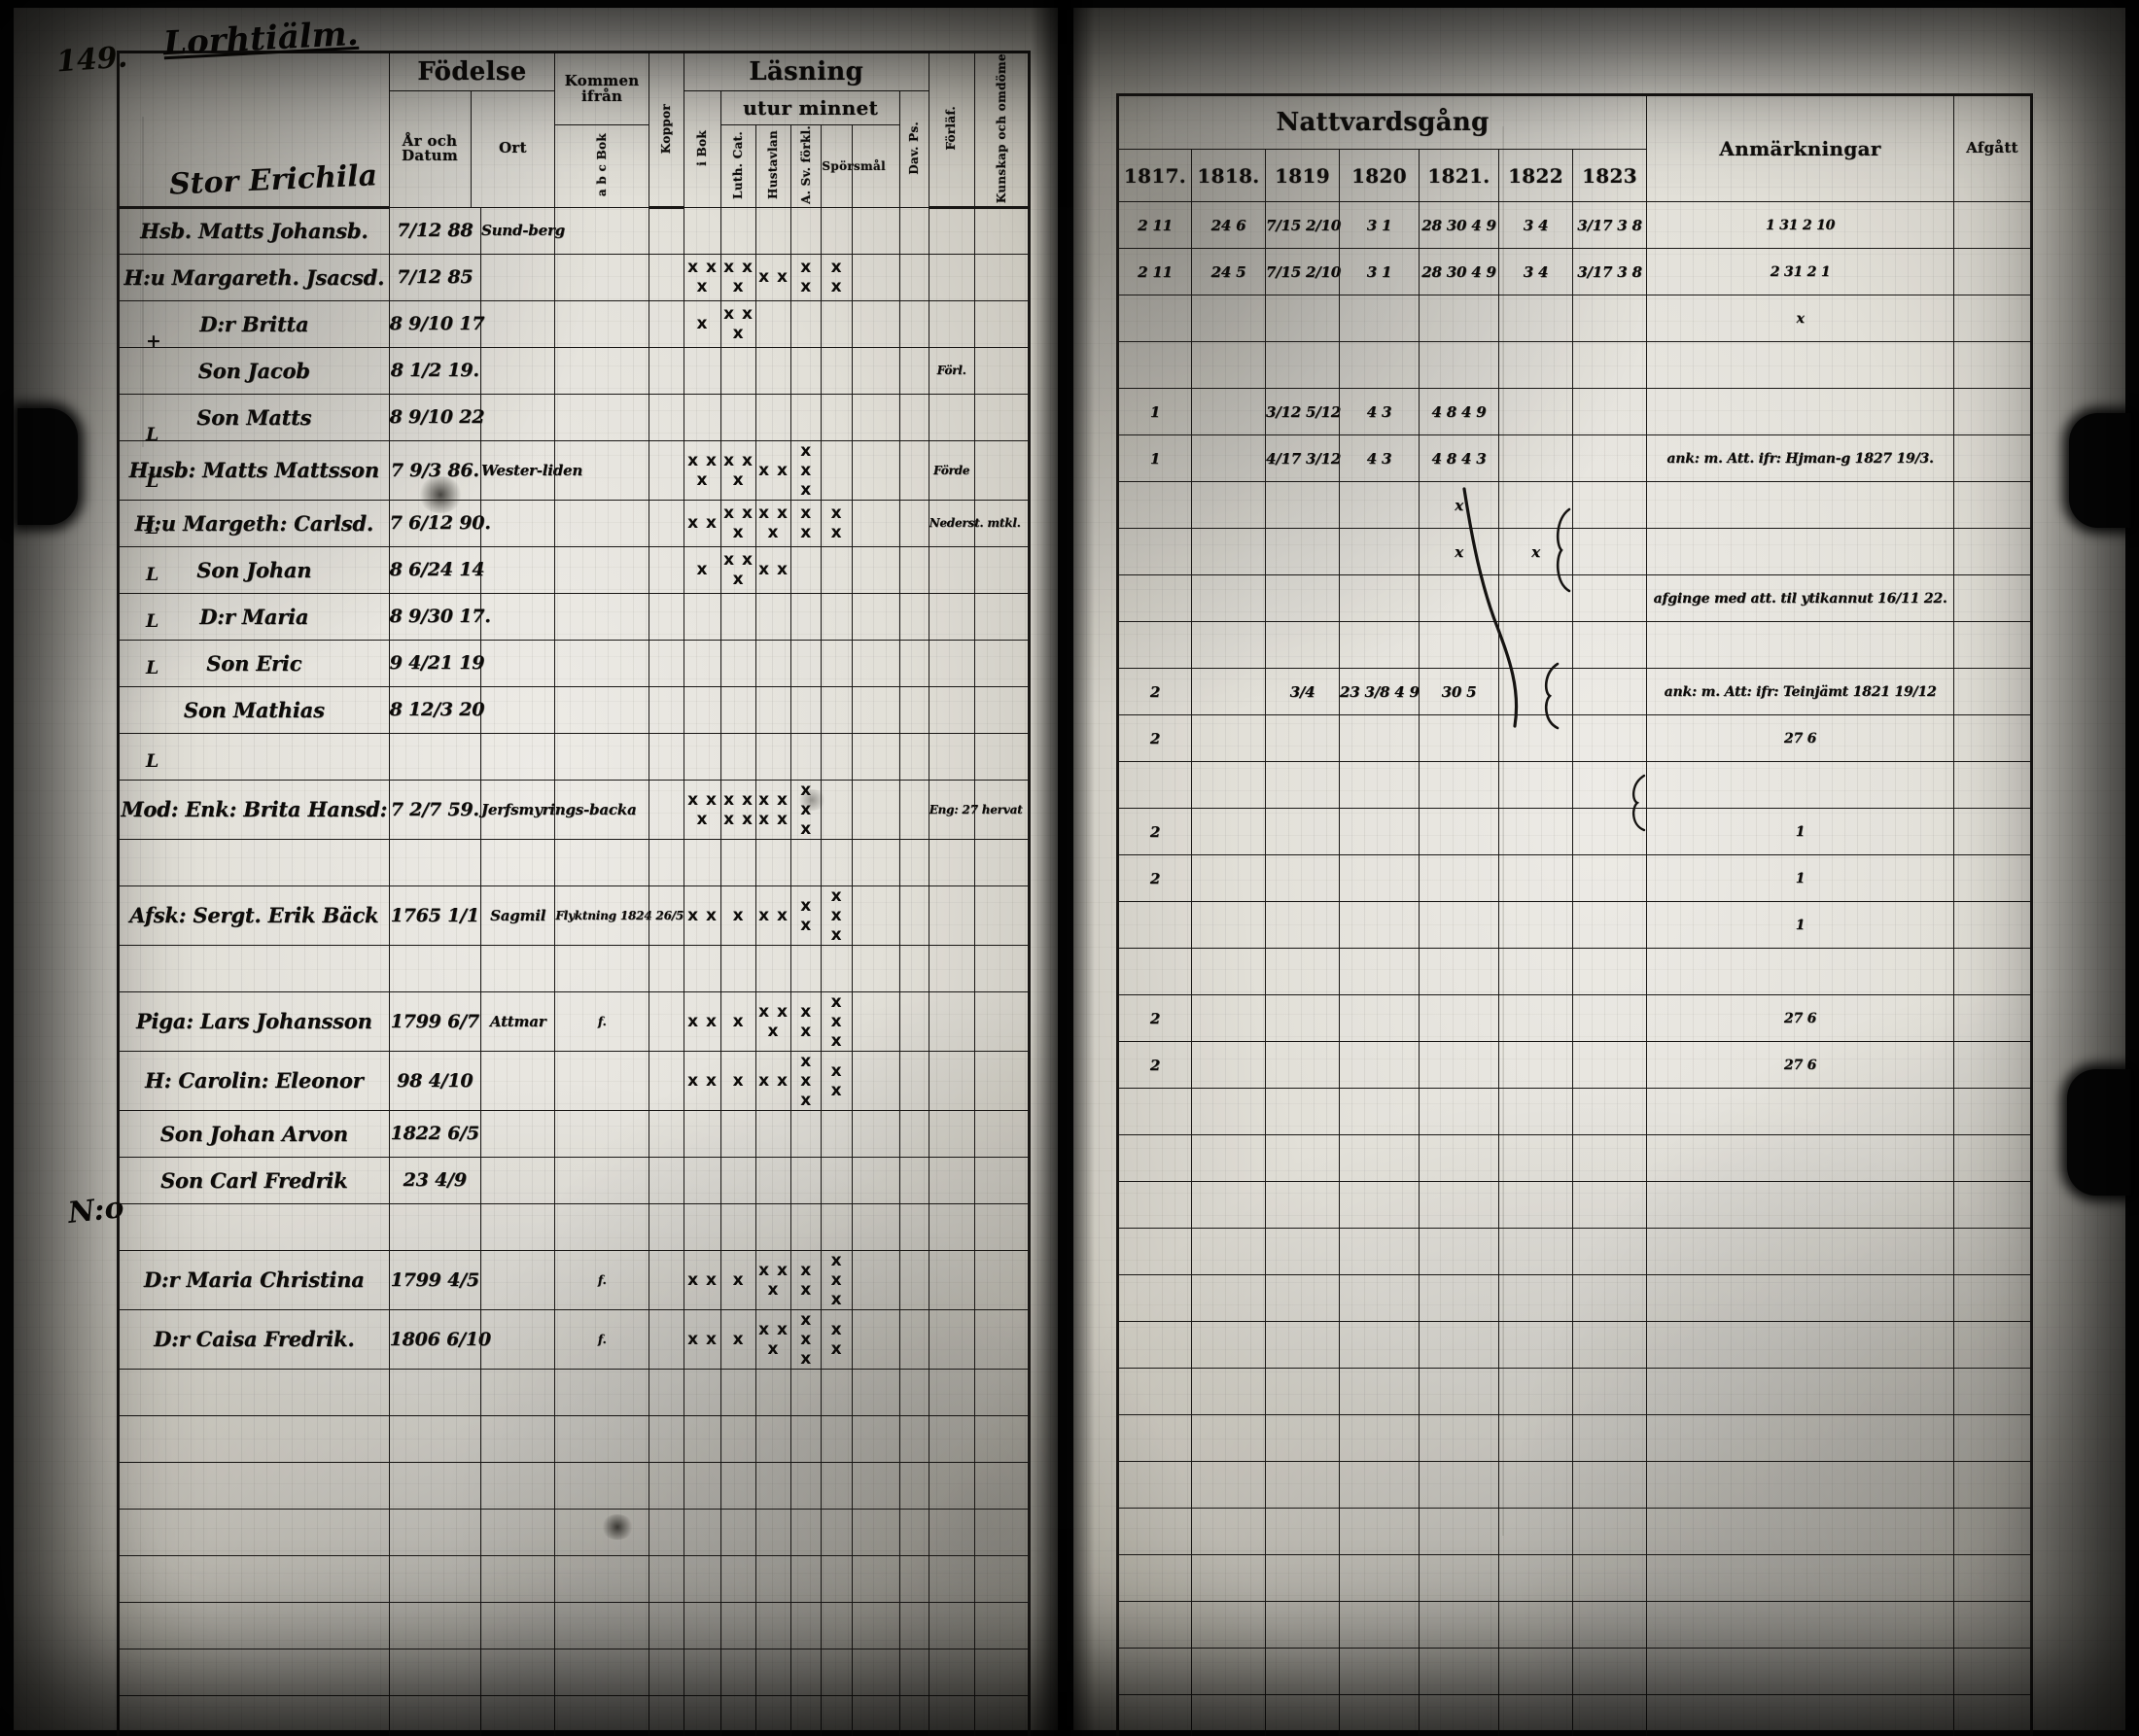 Image resolution: width=2139 pixels, height=1736 pixels. Describe the element at coordinates (436, 663) in the screenshot. I see `cell-birth-date: 9 4/21 19` at that location.